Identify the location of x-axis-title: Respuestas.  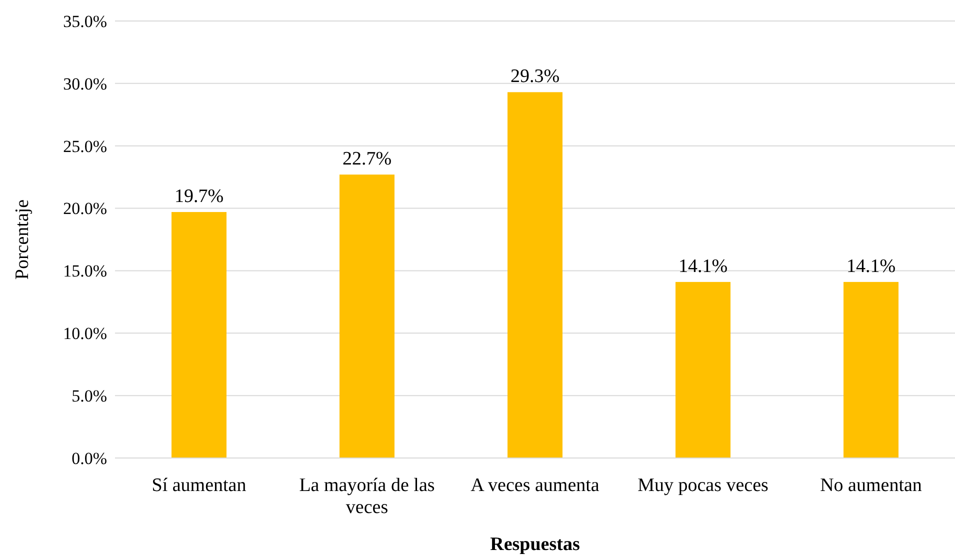
(535, 544).